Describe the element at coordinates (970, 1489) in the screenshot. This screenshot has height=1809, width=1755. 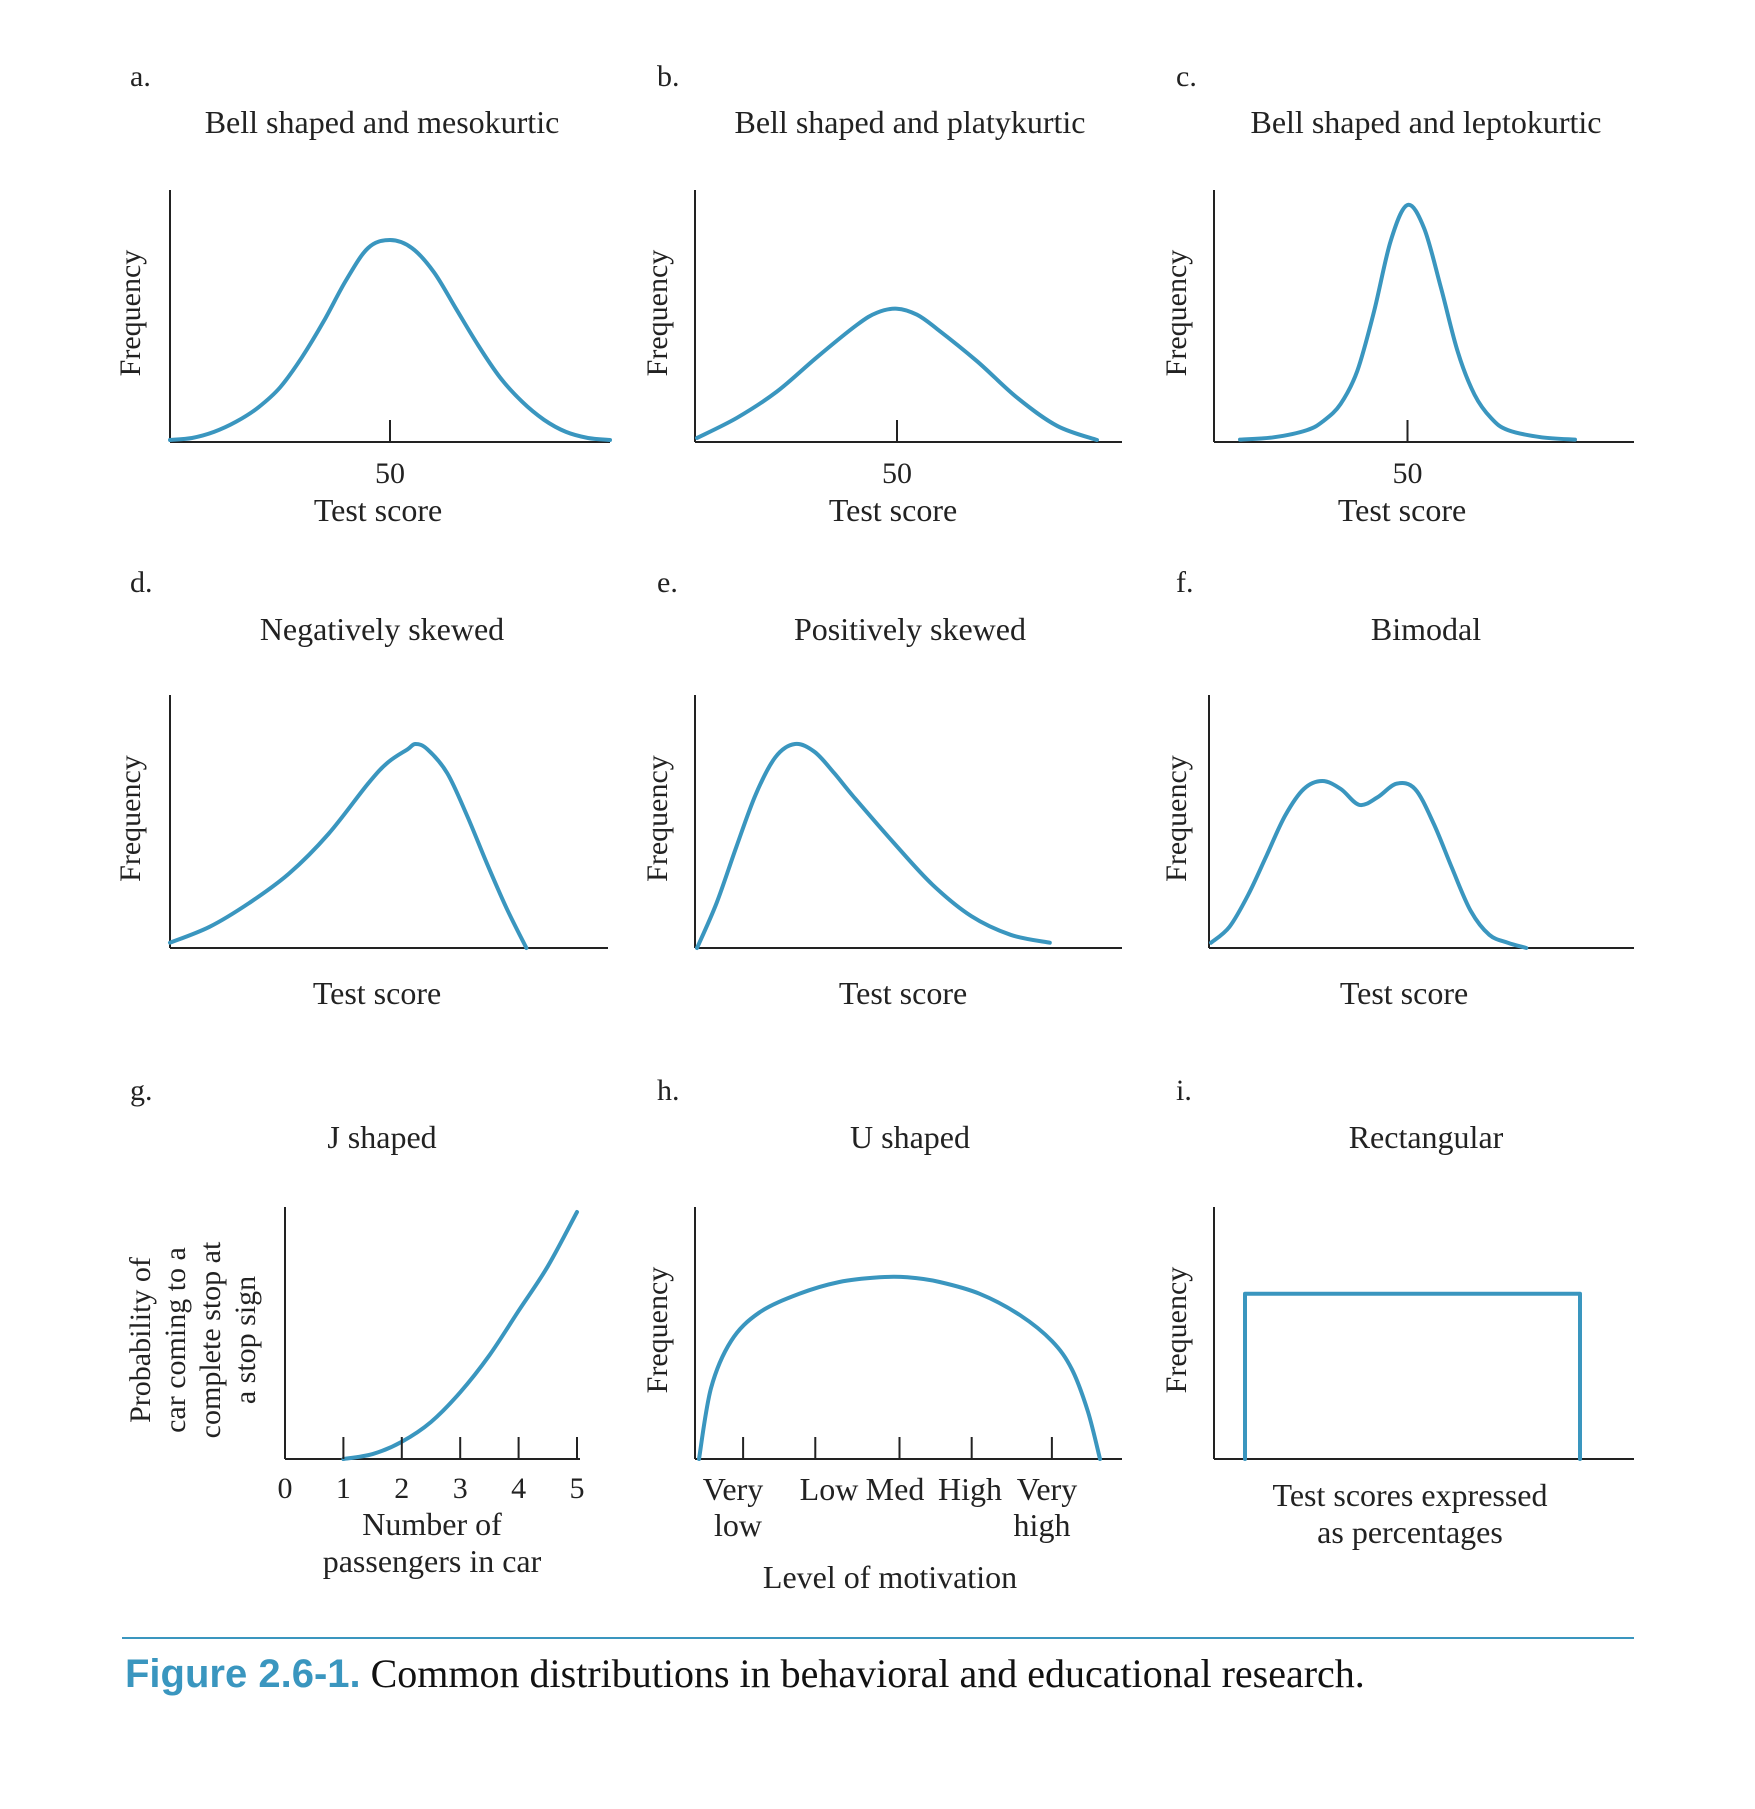
I see `tick-label: High` at that location.